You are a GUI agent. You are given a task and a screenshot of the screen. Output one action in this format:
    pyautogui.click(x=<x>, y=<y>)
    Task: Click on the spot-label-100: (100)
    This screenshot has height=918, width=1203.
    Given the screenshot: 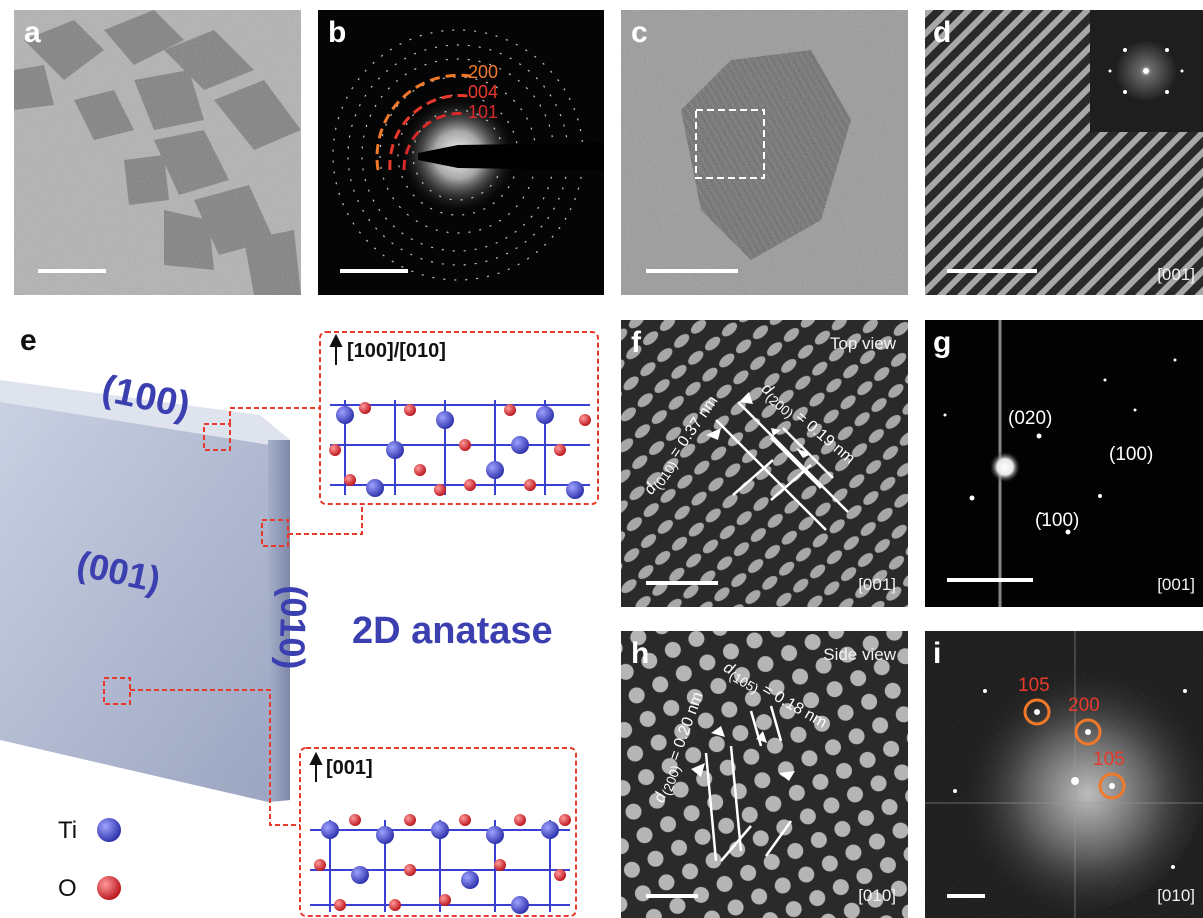 What is the action you would take?
    pyautogui.click(x=1131, y=454)
    